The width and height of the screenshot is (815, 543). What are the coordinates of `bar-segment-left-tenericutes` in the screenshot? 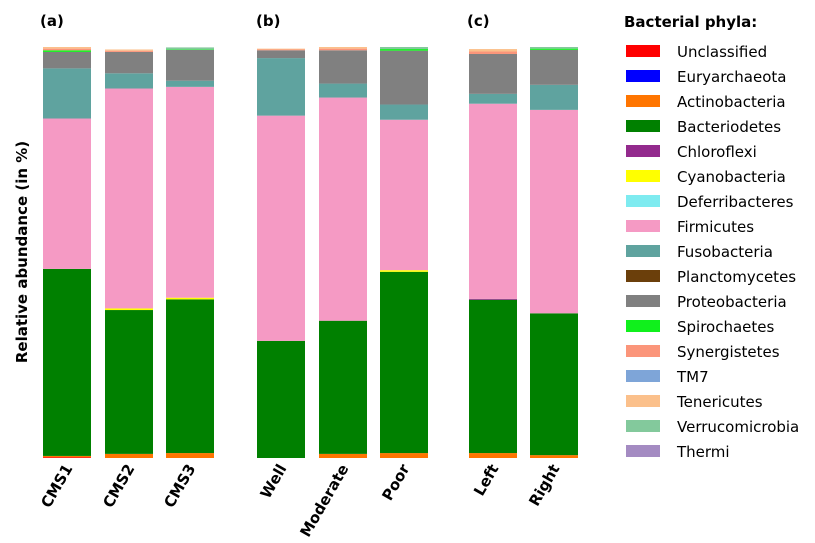 It's located at (493, 50).